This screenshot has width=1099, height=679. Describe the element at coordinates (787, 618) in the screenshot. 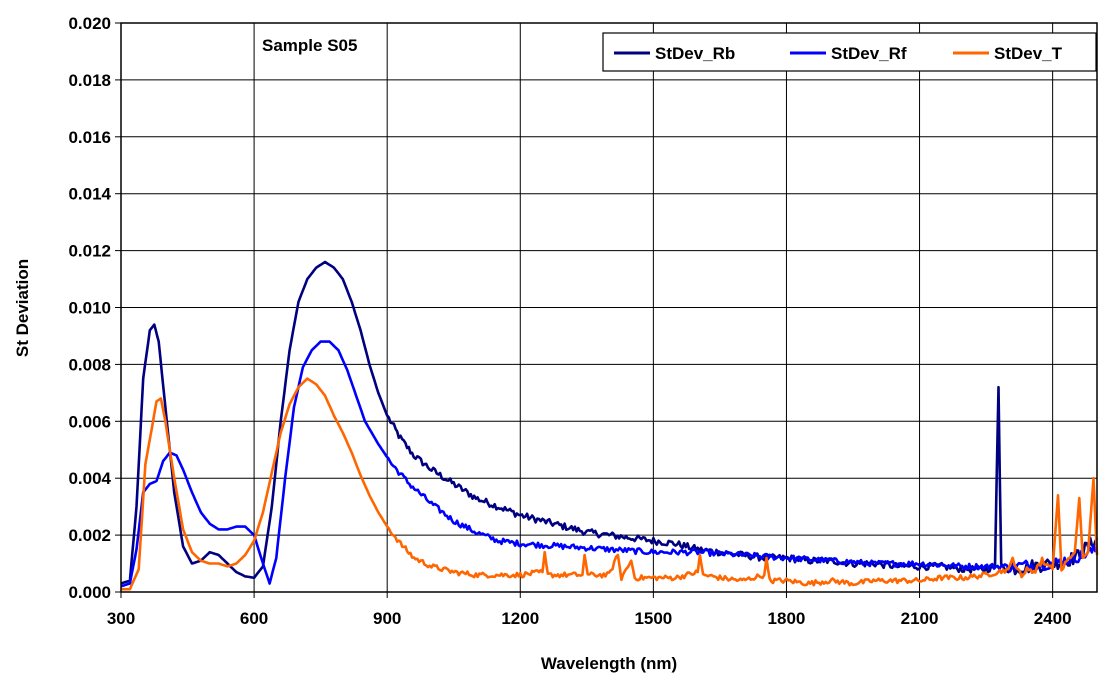

I see `x-tick-label: 1800` at that location.